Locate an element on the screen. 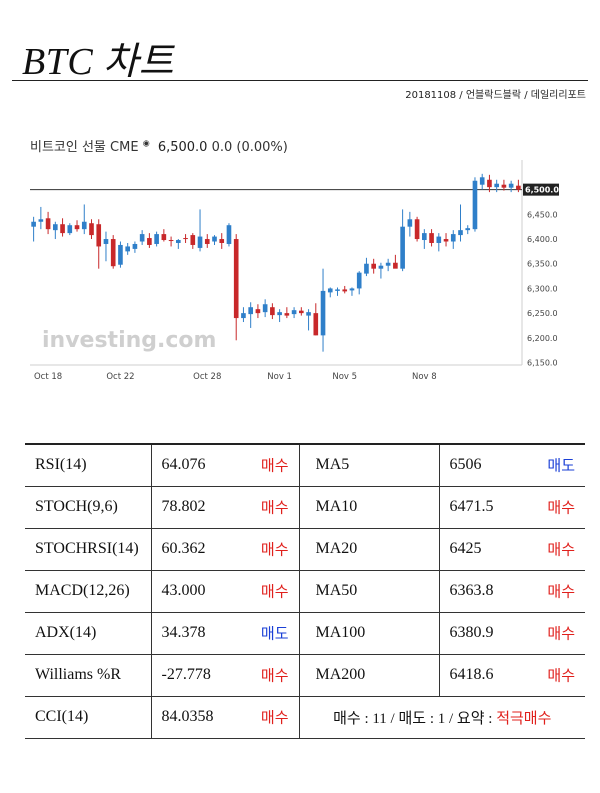  indicator-value-cell: 34.378 매도 is located at coordinates (225, 633).